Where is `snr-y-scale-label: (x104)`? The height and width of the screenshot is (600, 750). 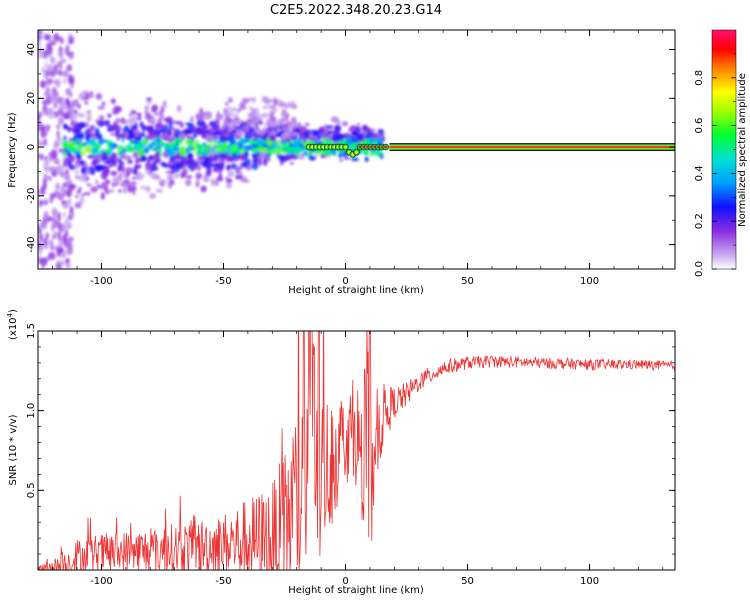
snr-y-scale-label: (x104) is located at coordinates (12, 324).